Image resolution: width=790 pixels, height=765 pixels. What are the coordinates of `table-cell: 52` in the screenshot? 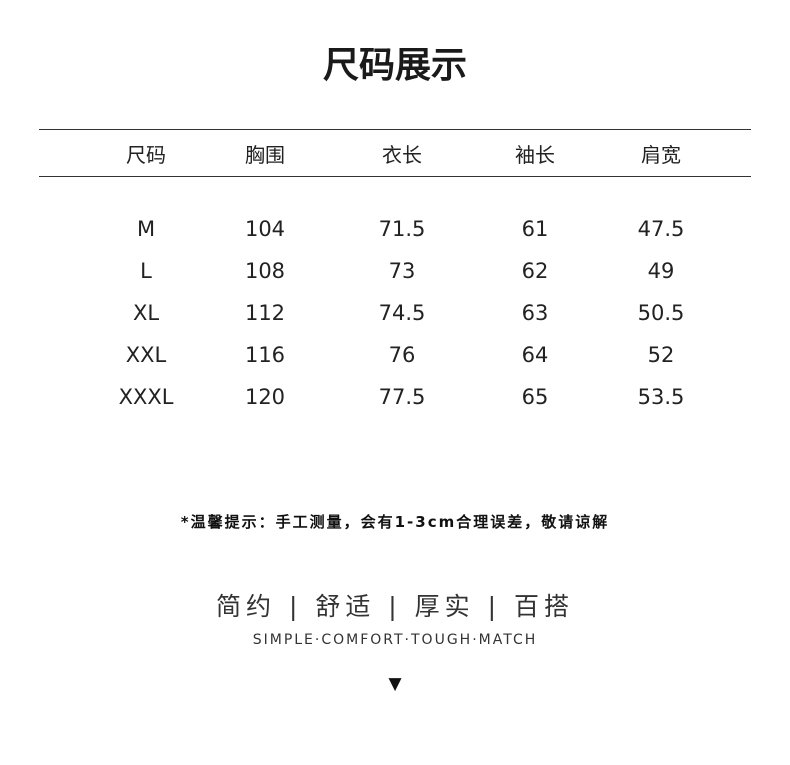 It's located at (661, 355).